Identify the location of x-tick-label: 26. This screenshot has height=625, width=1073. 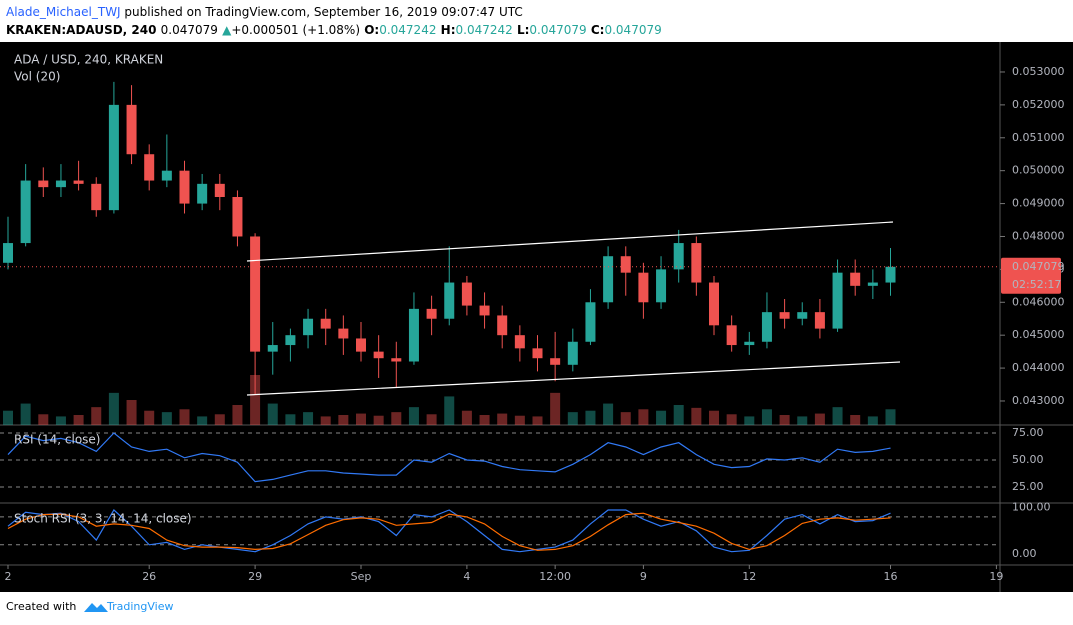
(149, 576).